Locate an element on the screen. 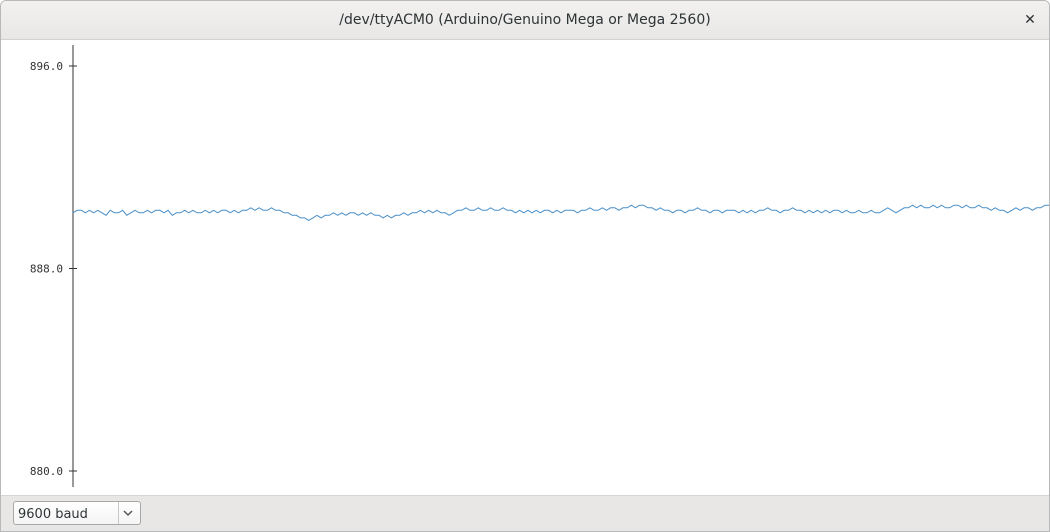  chevron-down-icon is located at coordinates (128, 513).